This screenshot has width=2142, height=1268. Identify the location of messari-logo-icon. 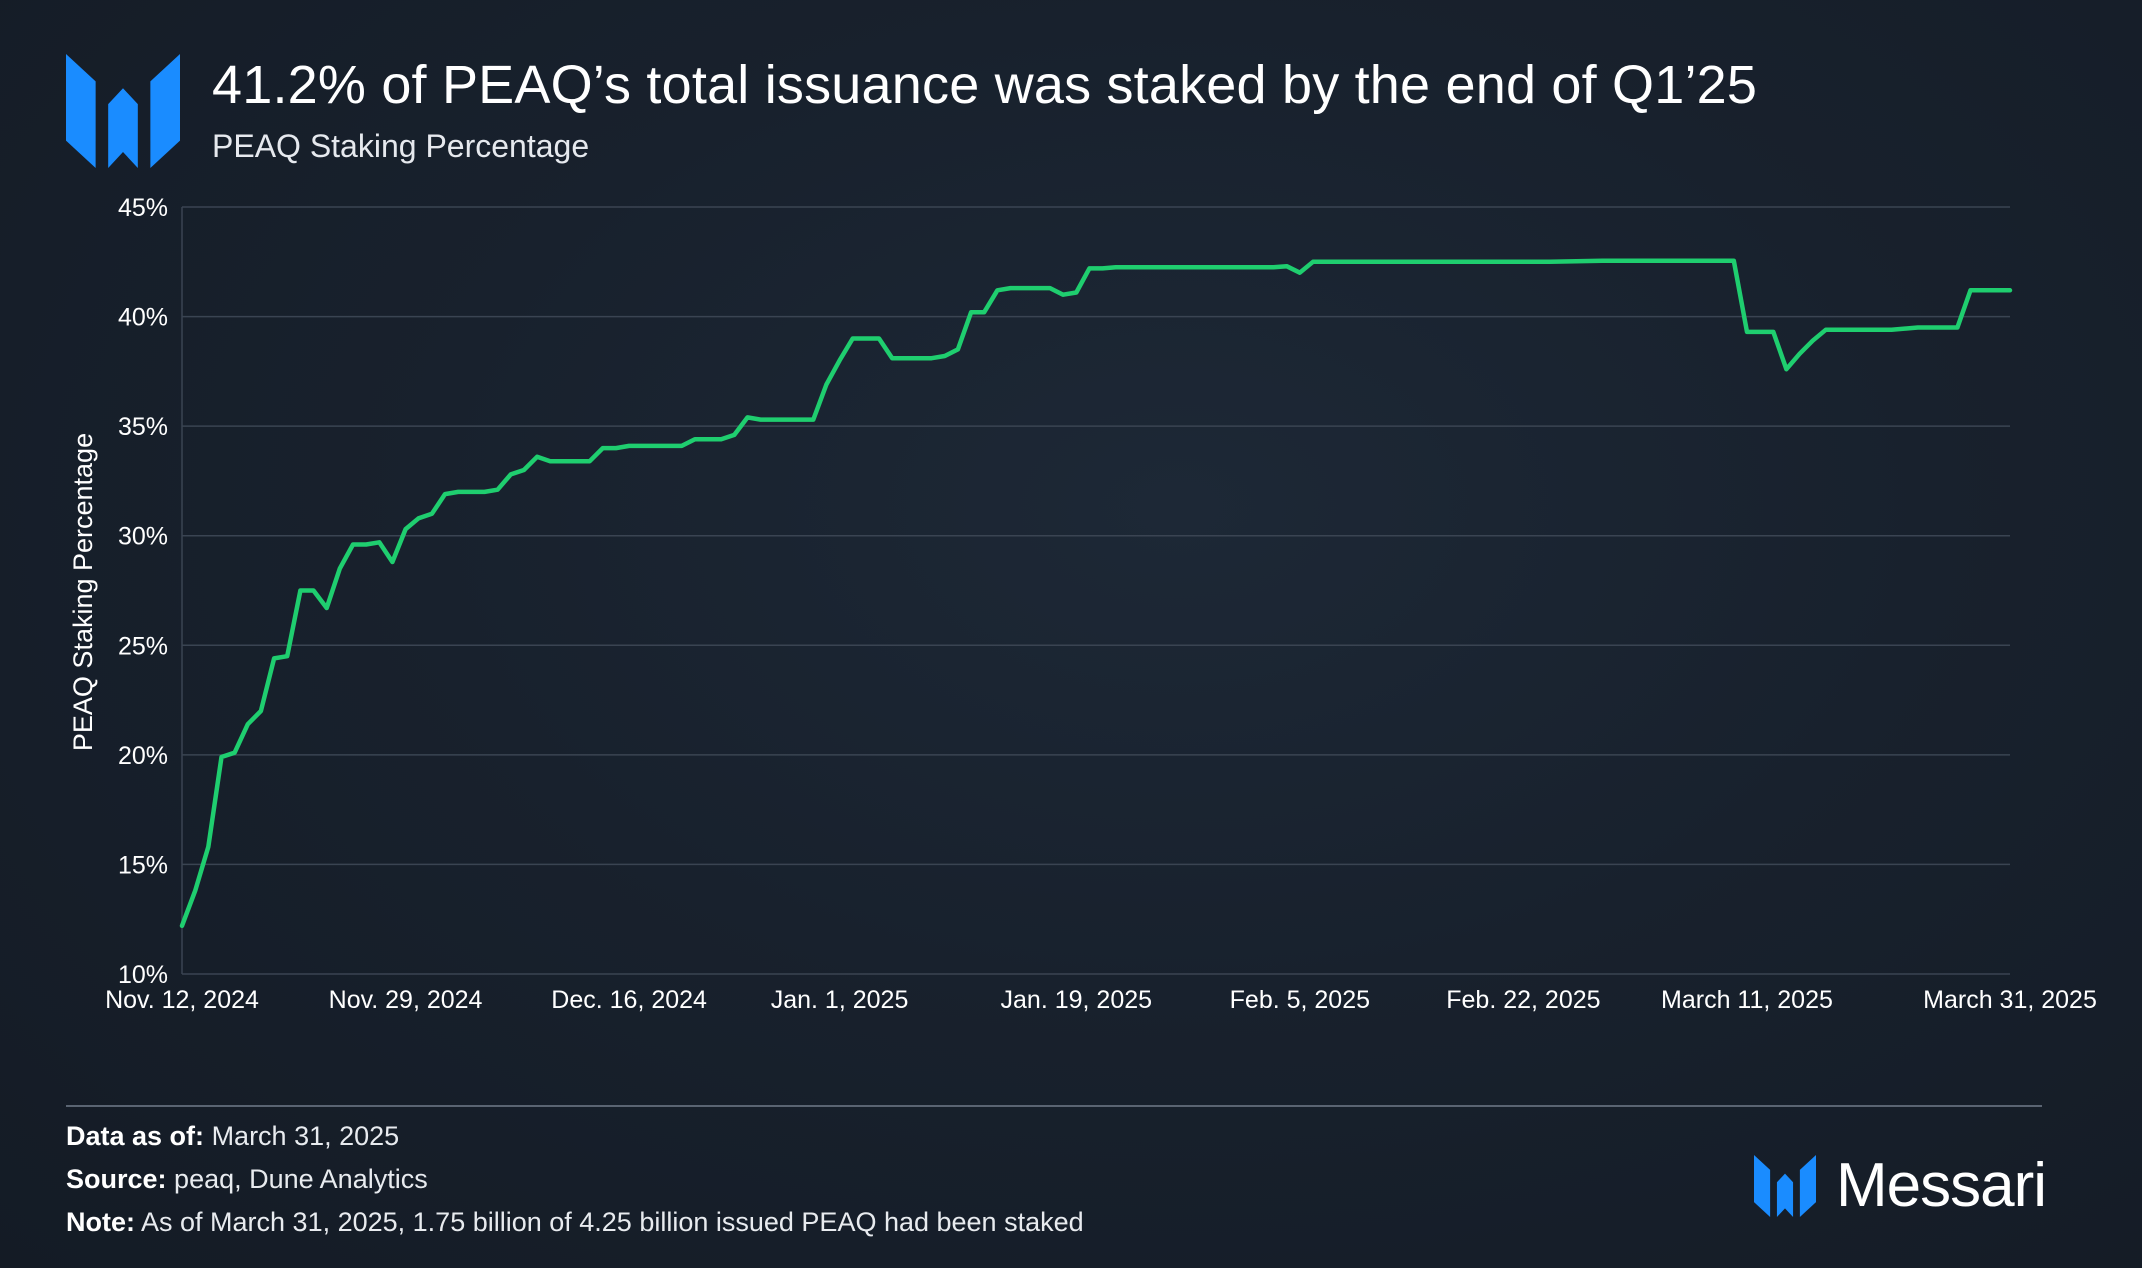
(123, 111).